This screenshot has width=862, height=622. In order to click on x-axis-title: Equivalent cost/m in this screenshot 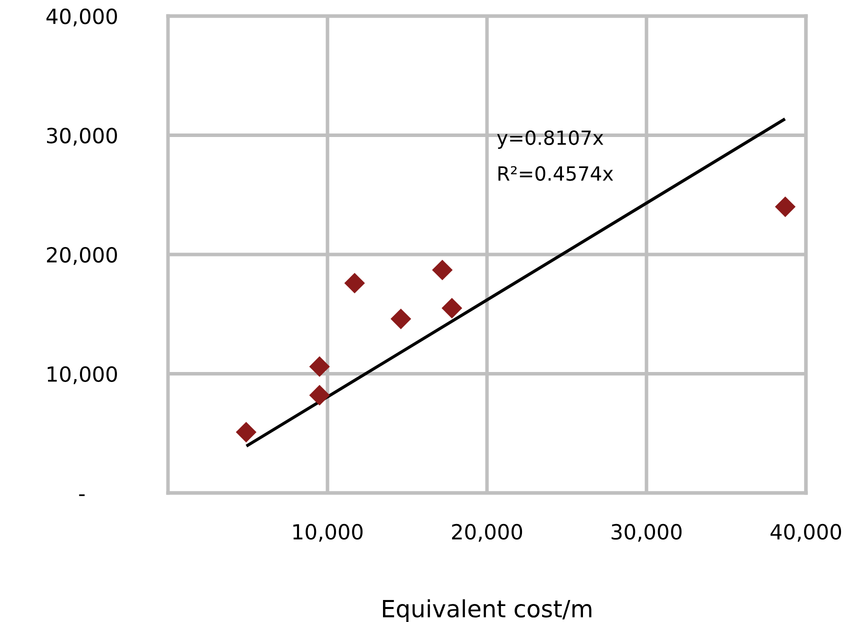, I will do `click(487, 610)`.